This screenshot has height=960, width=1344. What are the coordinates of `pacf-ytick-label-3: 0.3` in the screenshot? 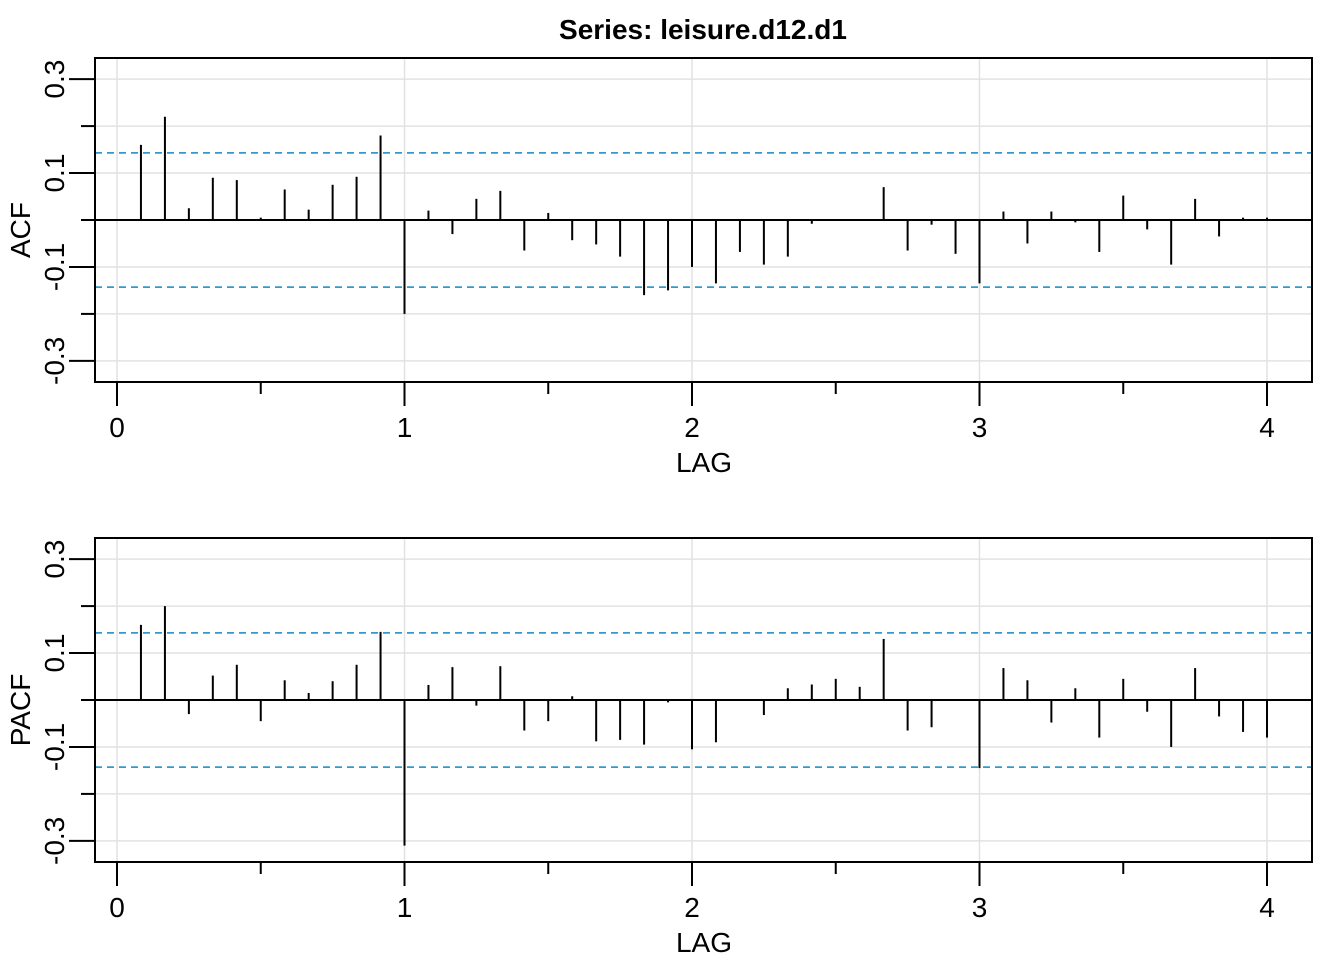 It's located at (54, 559).